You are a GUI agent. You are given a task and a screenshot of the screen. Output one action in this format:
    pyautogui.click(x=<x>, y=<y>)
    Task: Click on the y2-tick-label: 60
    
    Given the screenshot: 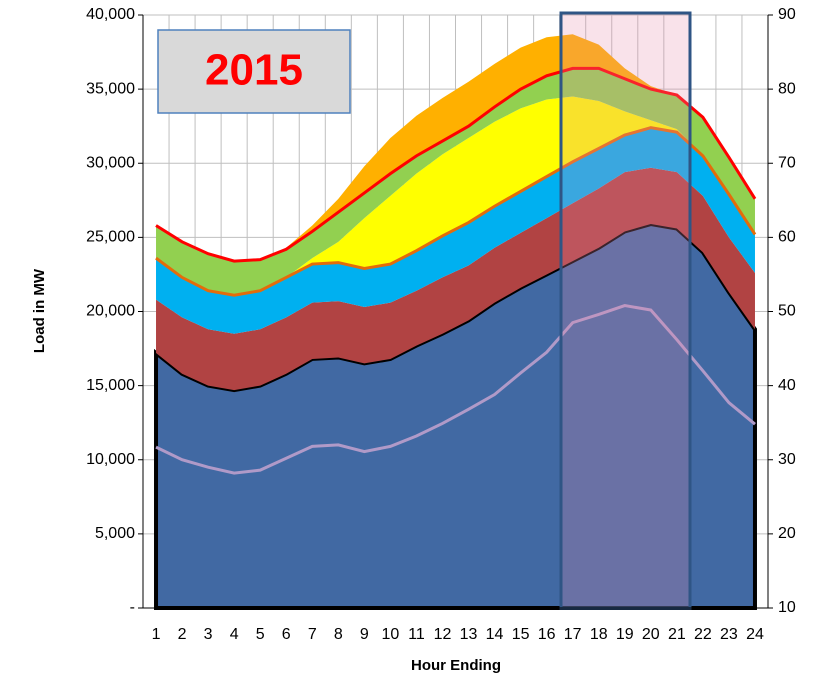 What is the action you would take?
    pyautogui.click(x=787, y=237)
    